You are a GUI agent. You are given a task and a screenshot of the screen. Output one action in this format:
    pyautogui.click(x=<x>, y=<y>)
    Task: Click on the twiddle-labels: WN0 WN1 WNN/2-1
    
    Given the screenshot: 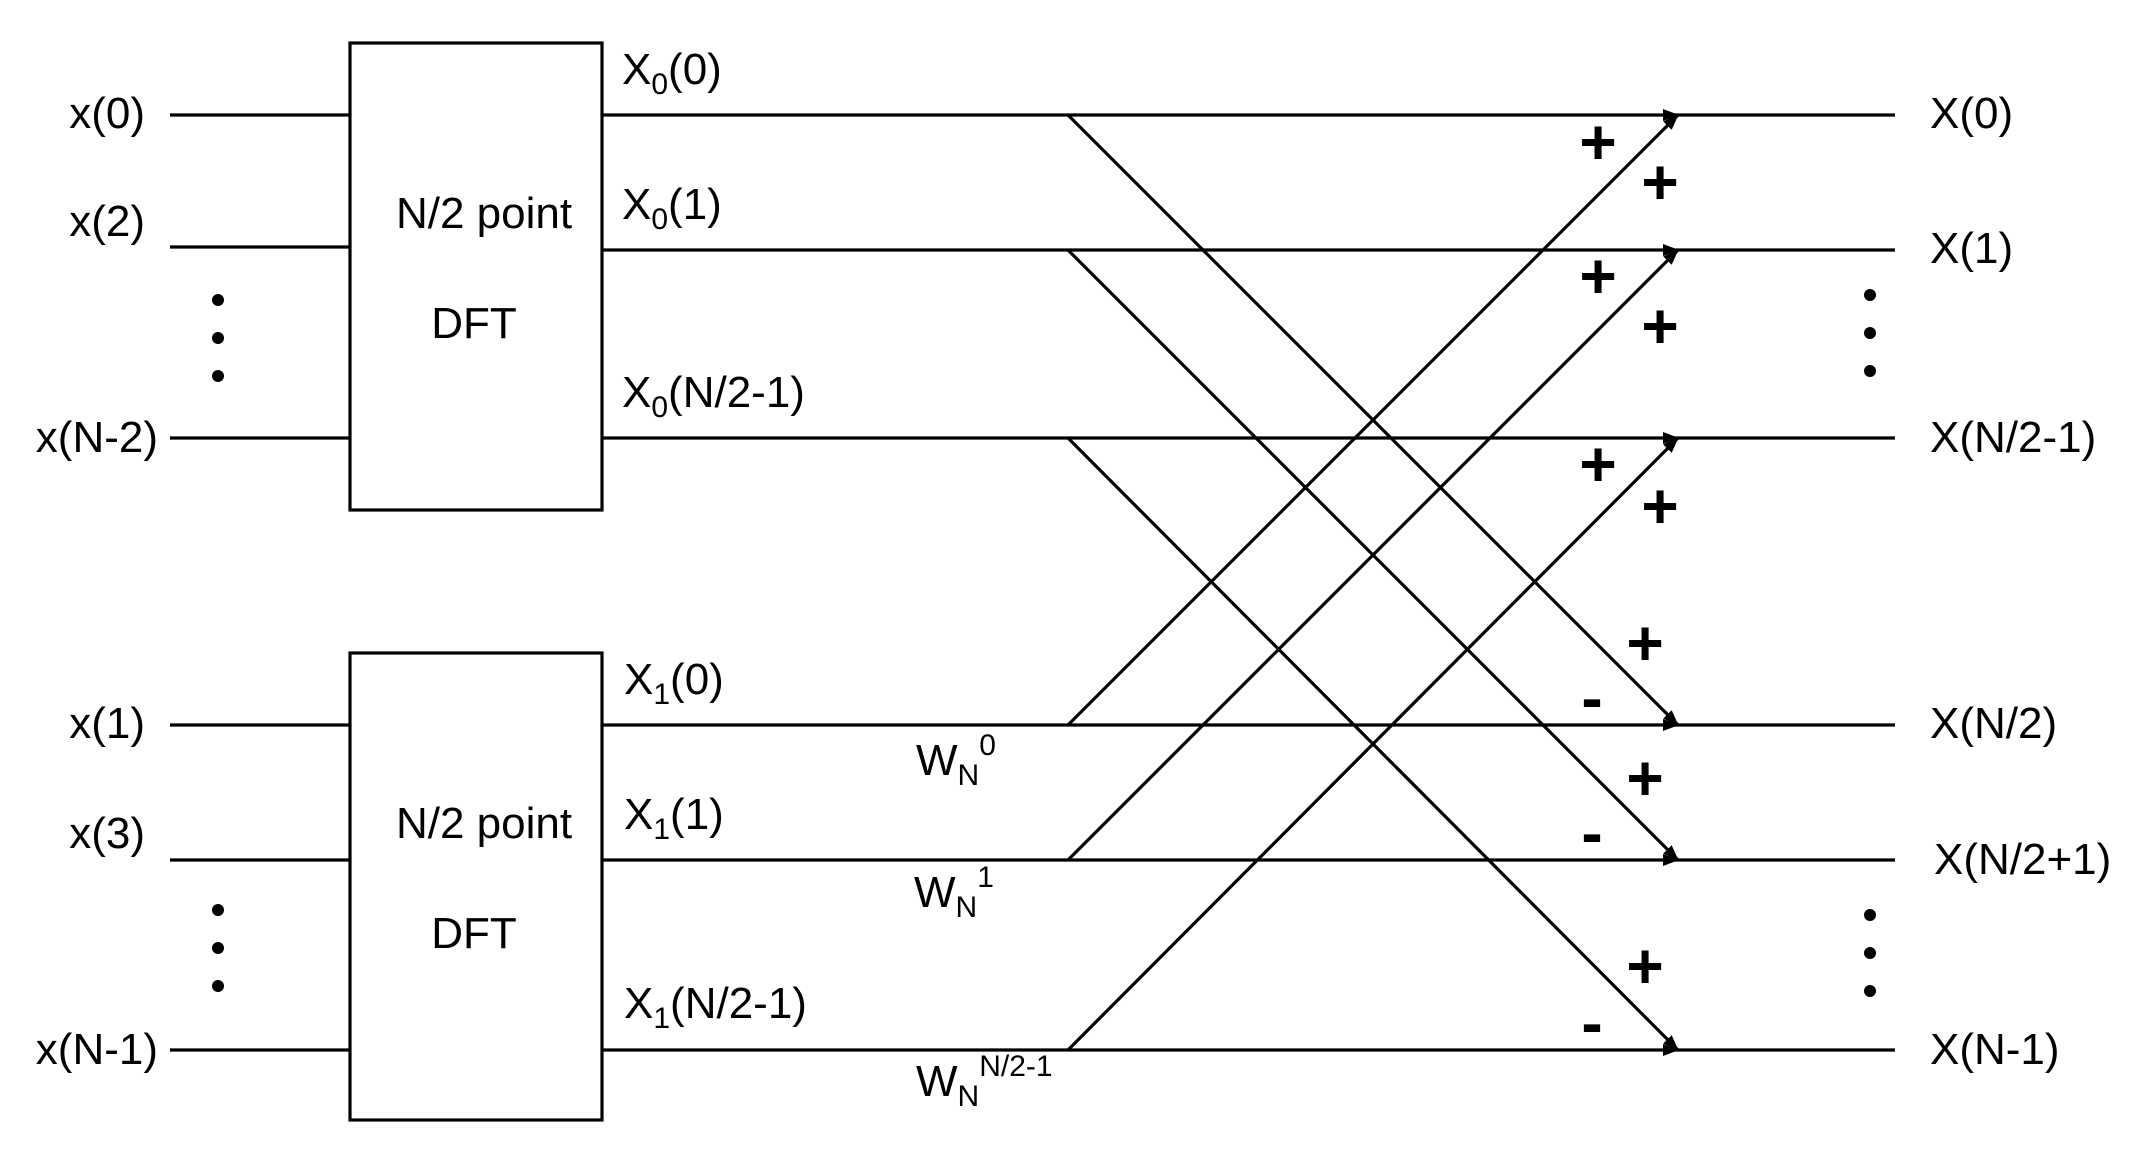 What is the action you would take?
    pyautogui.click(x=983, y=921)
    